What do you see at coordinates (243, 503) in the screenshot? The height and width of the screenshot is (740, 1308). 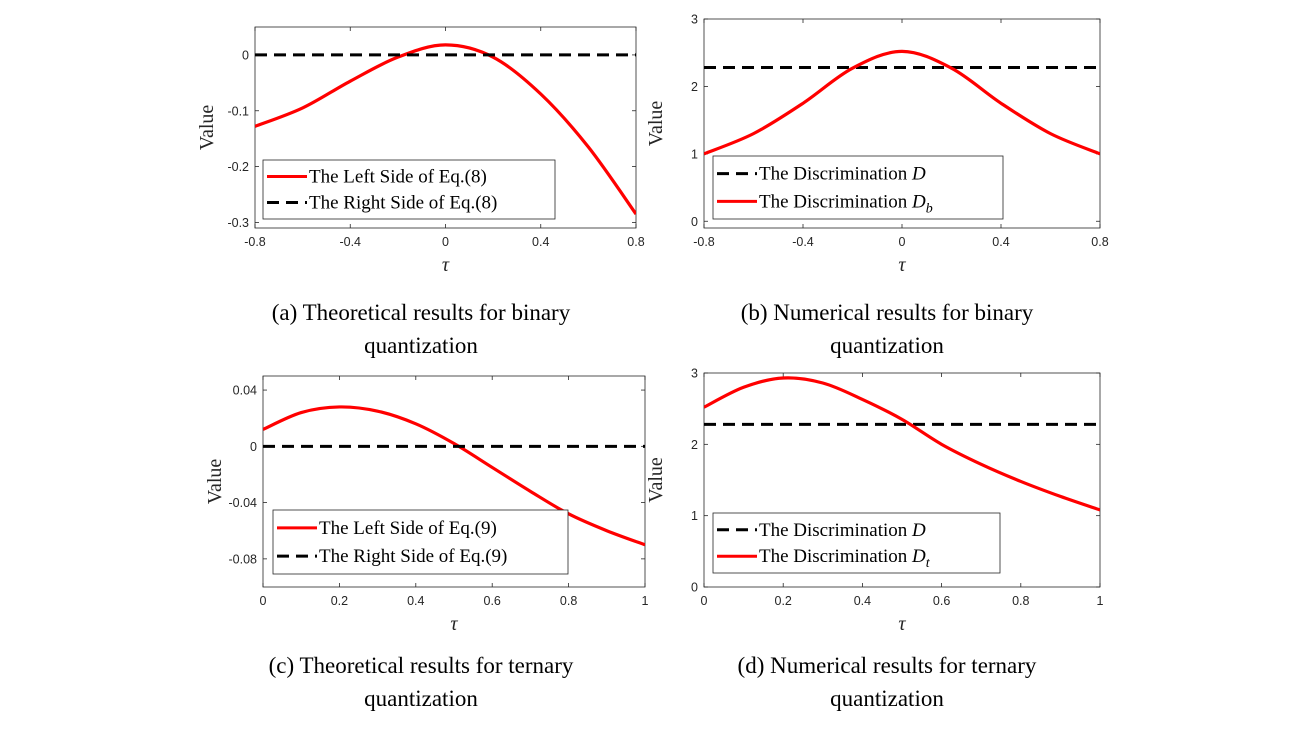 I see `y-tick-label: -0.04` at bounding box center [243, 503].